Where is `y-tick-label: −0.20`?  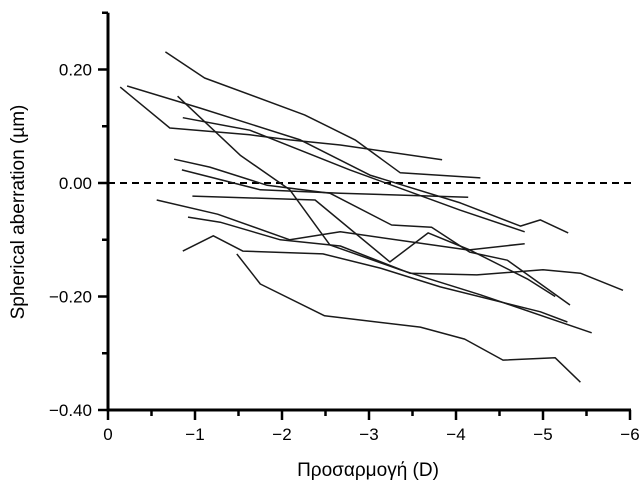
y-tick-label: −0.20 is located at coordinates (70, 297).